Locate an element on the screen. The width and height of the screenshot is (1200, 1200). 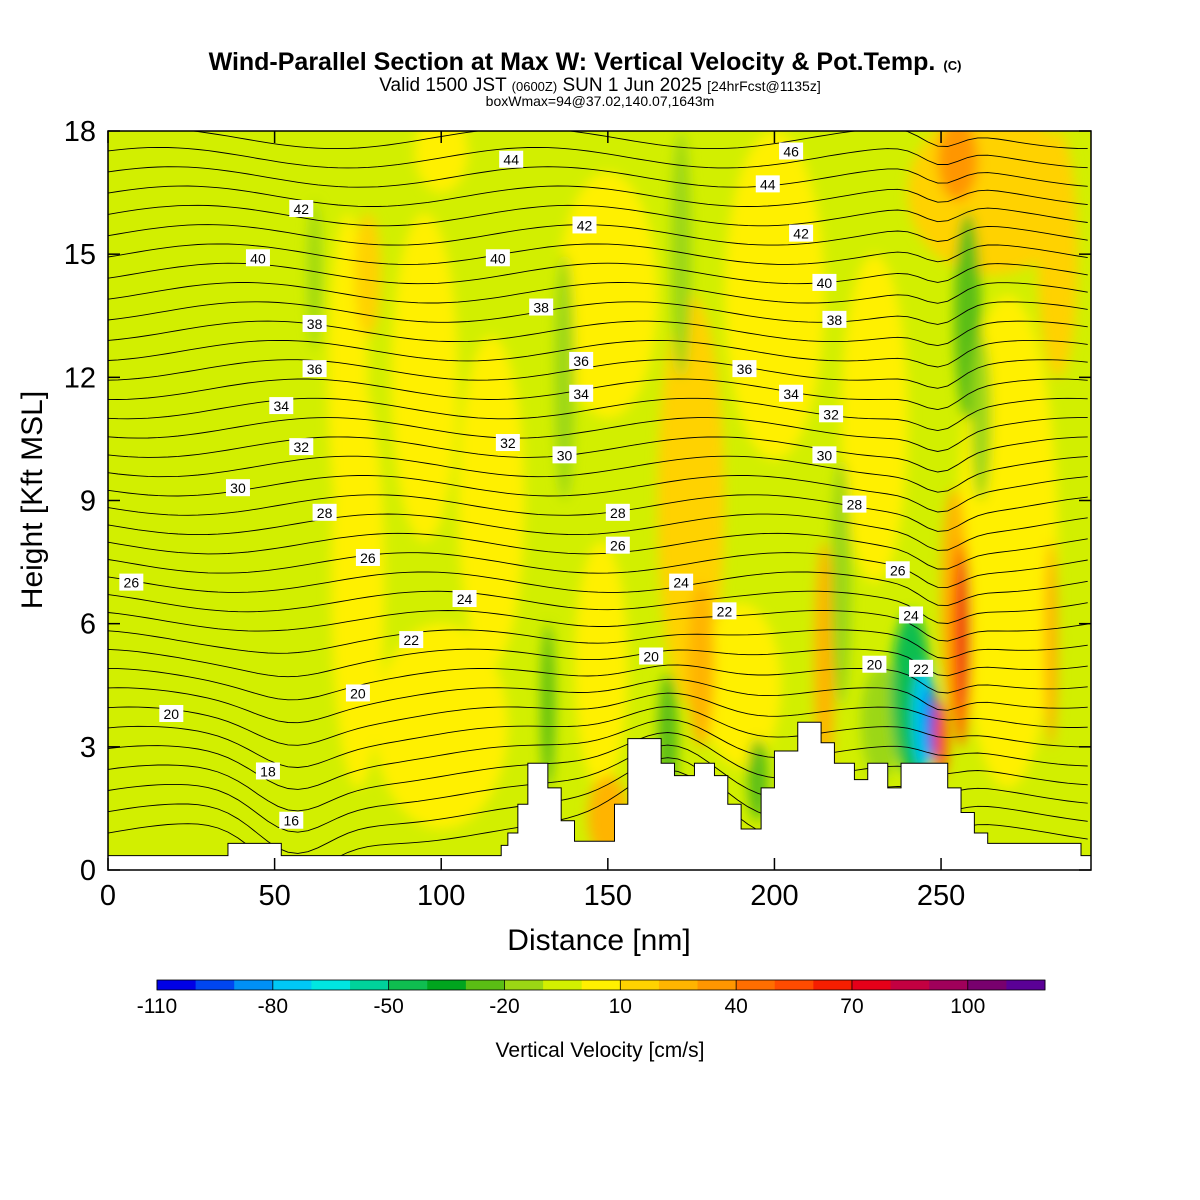
colorbar-tick-label: -110 is located at coordinates (157, 1006).